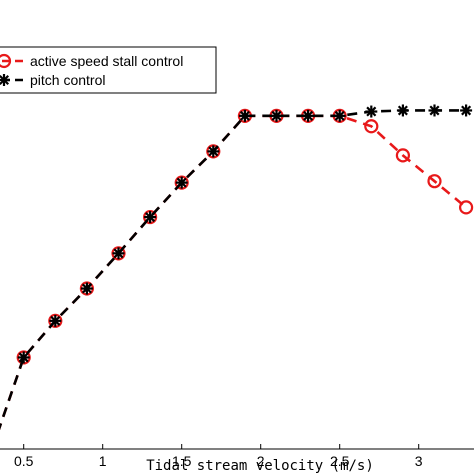 Image resolution: width=474 pixels, height=474 pixels. What do you see at coordinates (340, 461) in the screenshot?
I see `x-tick-label: 2.5` at bounding box center [340, 461].